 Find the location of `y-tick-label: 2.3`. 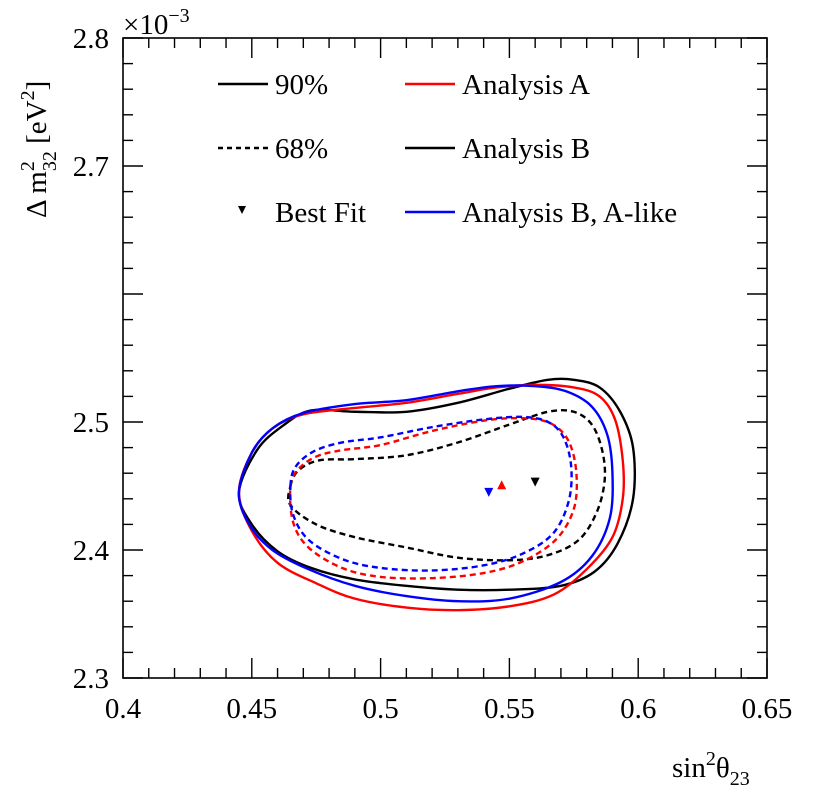

y-tick-label: 2.3 is located at coordinates (91, 679).